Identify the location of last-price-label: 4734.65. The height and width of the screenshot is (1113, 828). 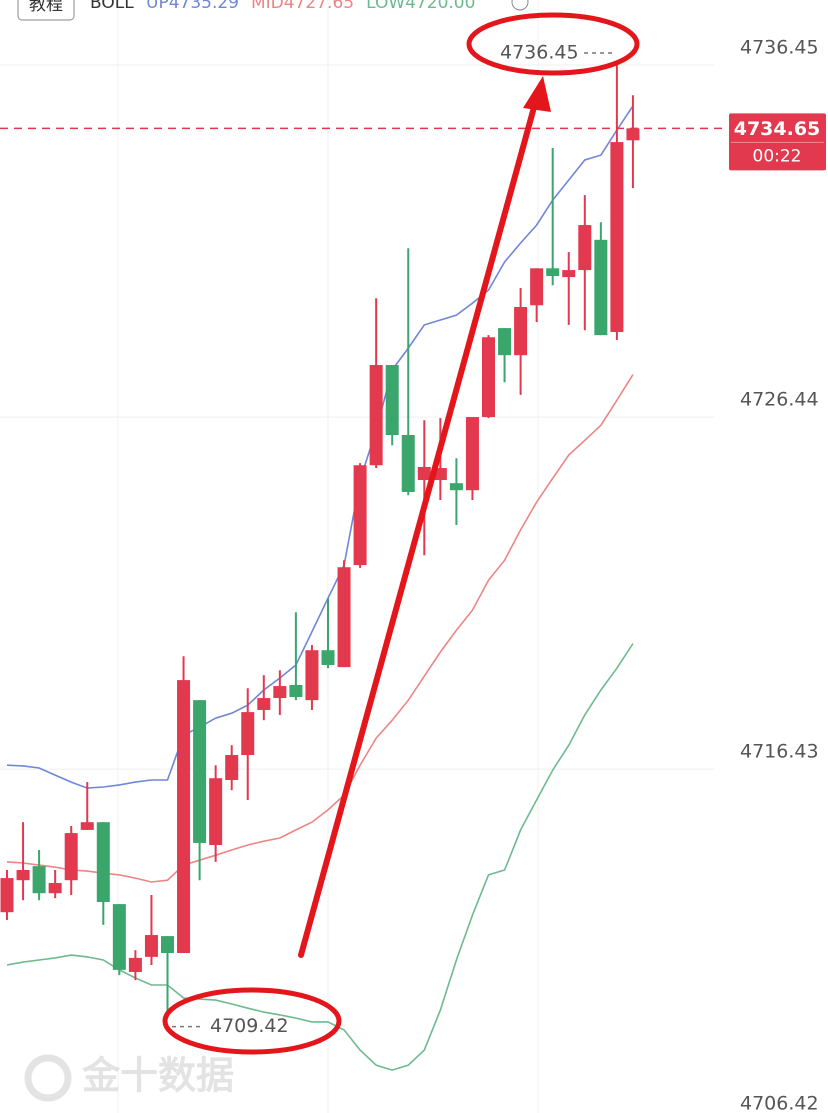
(777, 129).